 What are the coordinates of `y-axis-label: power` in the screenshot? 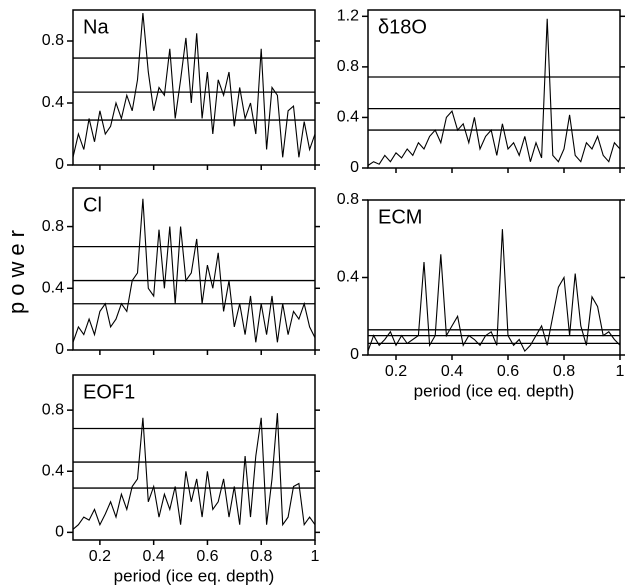 It's located at (16, 269).